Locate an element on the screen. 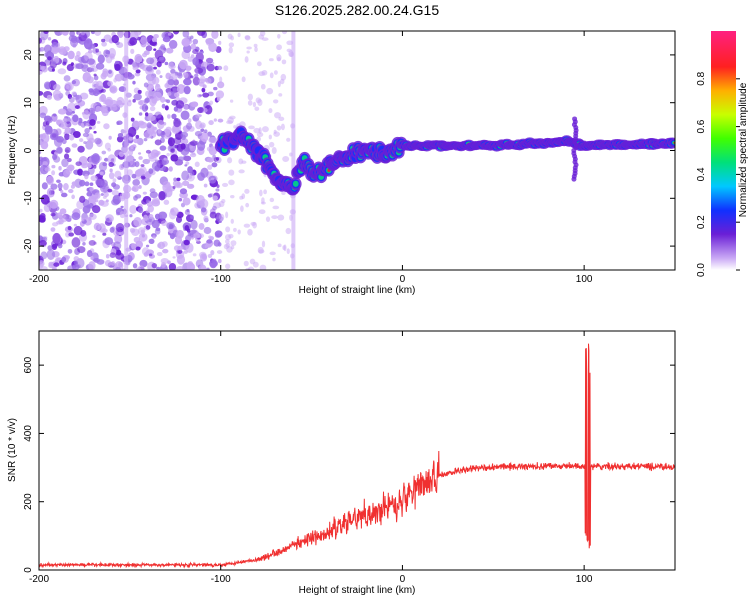  x-tick-label: 0 is located at coordinates (403, 279).